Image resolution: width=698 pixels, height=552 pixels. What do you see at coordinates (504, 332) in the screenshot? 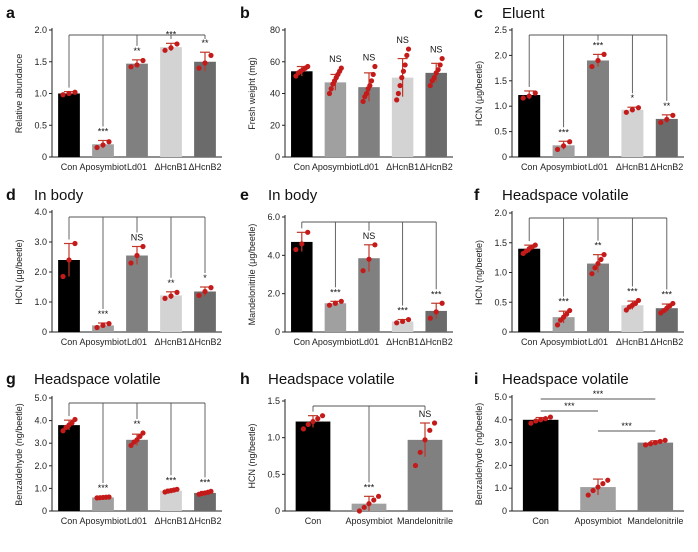
I see `y-tick-label: 0` at bounding box center [504, 332].